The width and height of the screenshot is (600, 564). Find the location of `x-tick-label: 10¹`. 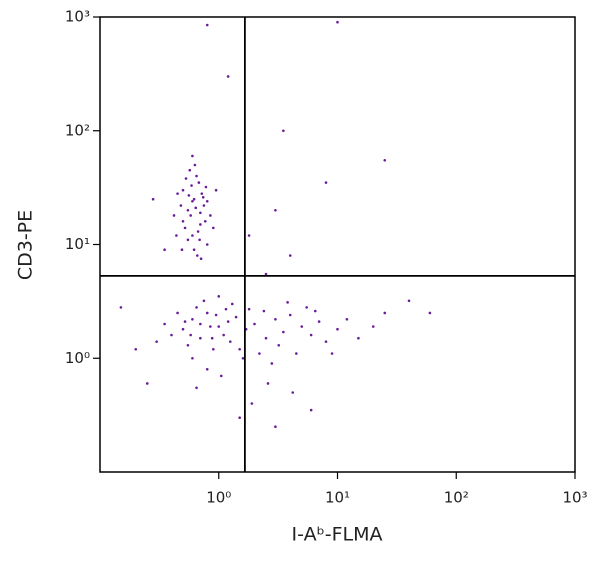

x-tick-label: 10¹ is located at coordinates (337, 498).